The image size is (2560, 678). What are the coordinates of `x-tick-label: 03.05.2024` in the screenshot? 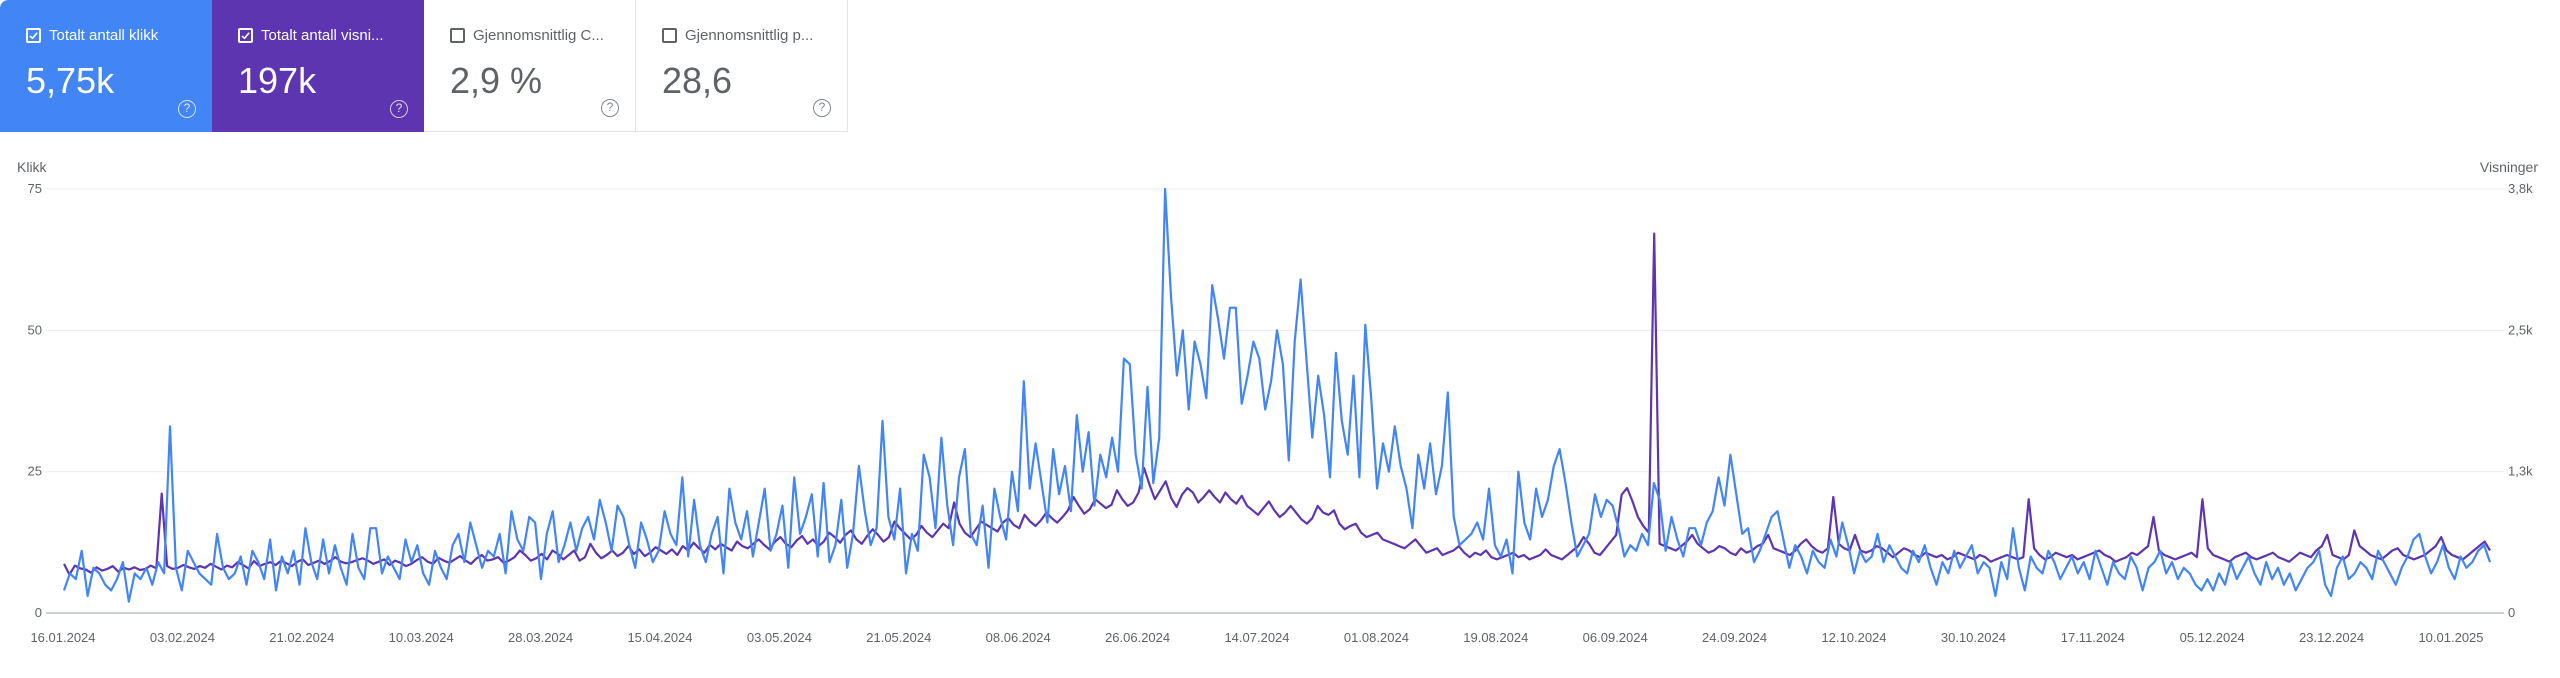 It's located at (779, 637).